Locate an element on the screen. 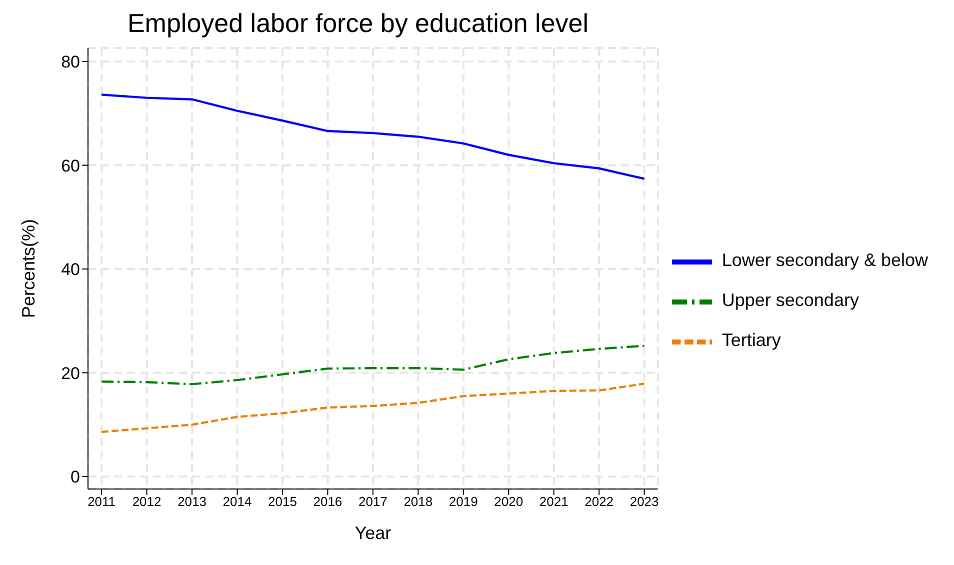 This screenshot has height=565, width=954. x-tick-label: 2021 is located at coordinates (553, 502).